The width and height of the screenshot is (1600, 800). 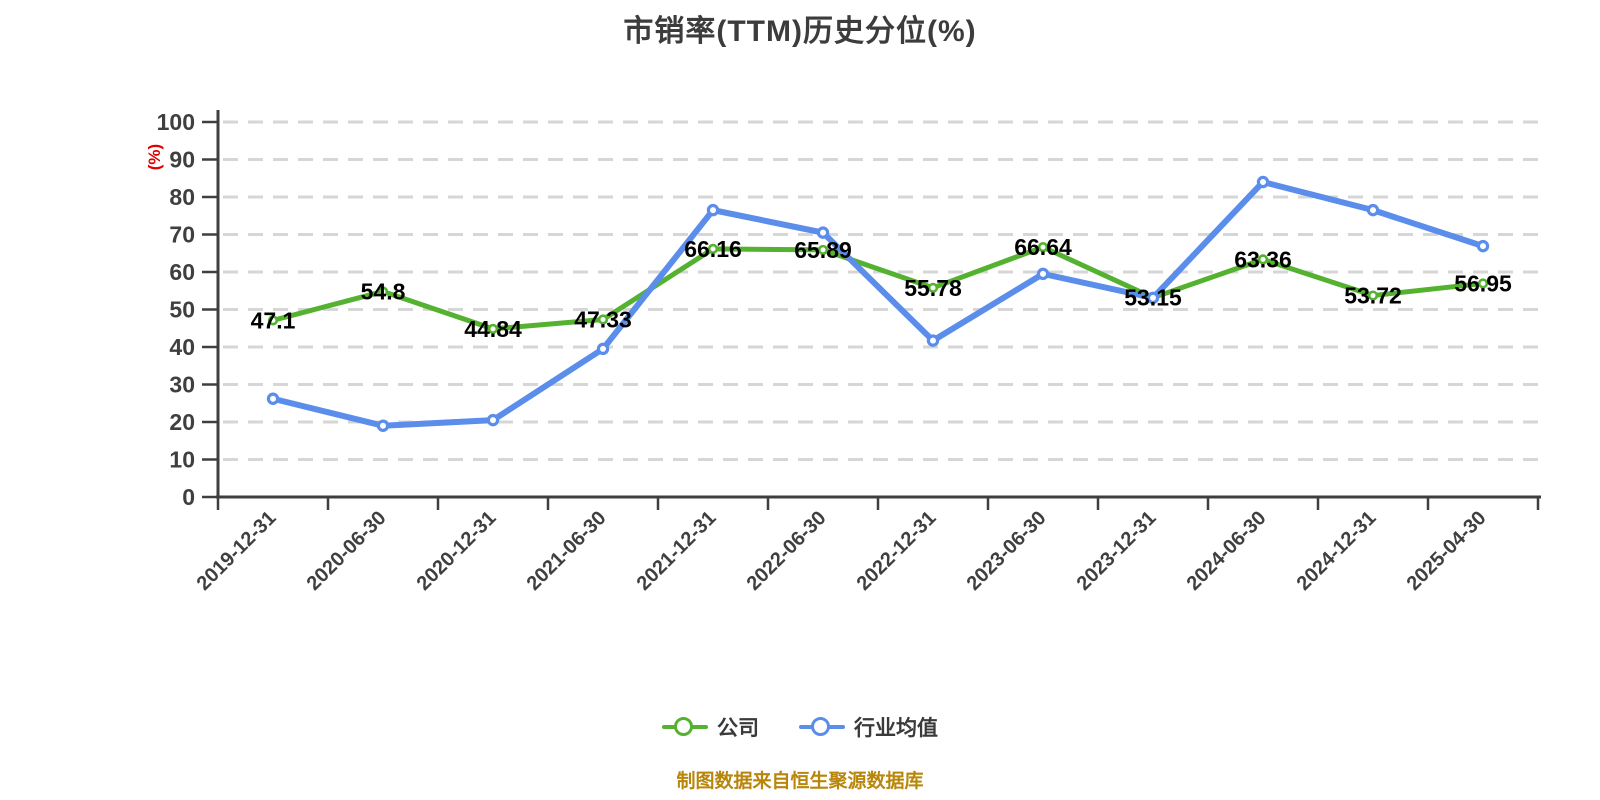 I want to click on x-tick-label: 2022-06-30, so click(x=787, y=551).